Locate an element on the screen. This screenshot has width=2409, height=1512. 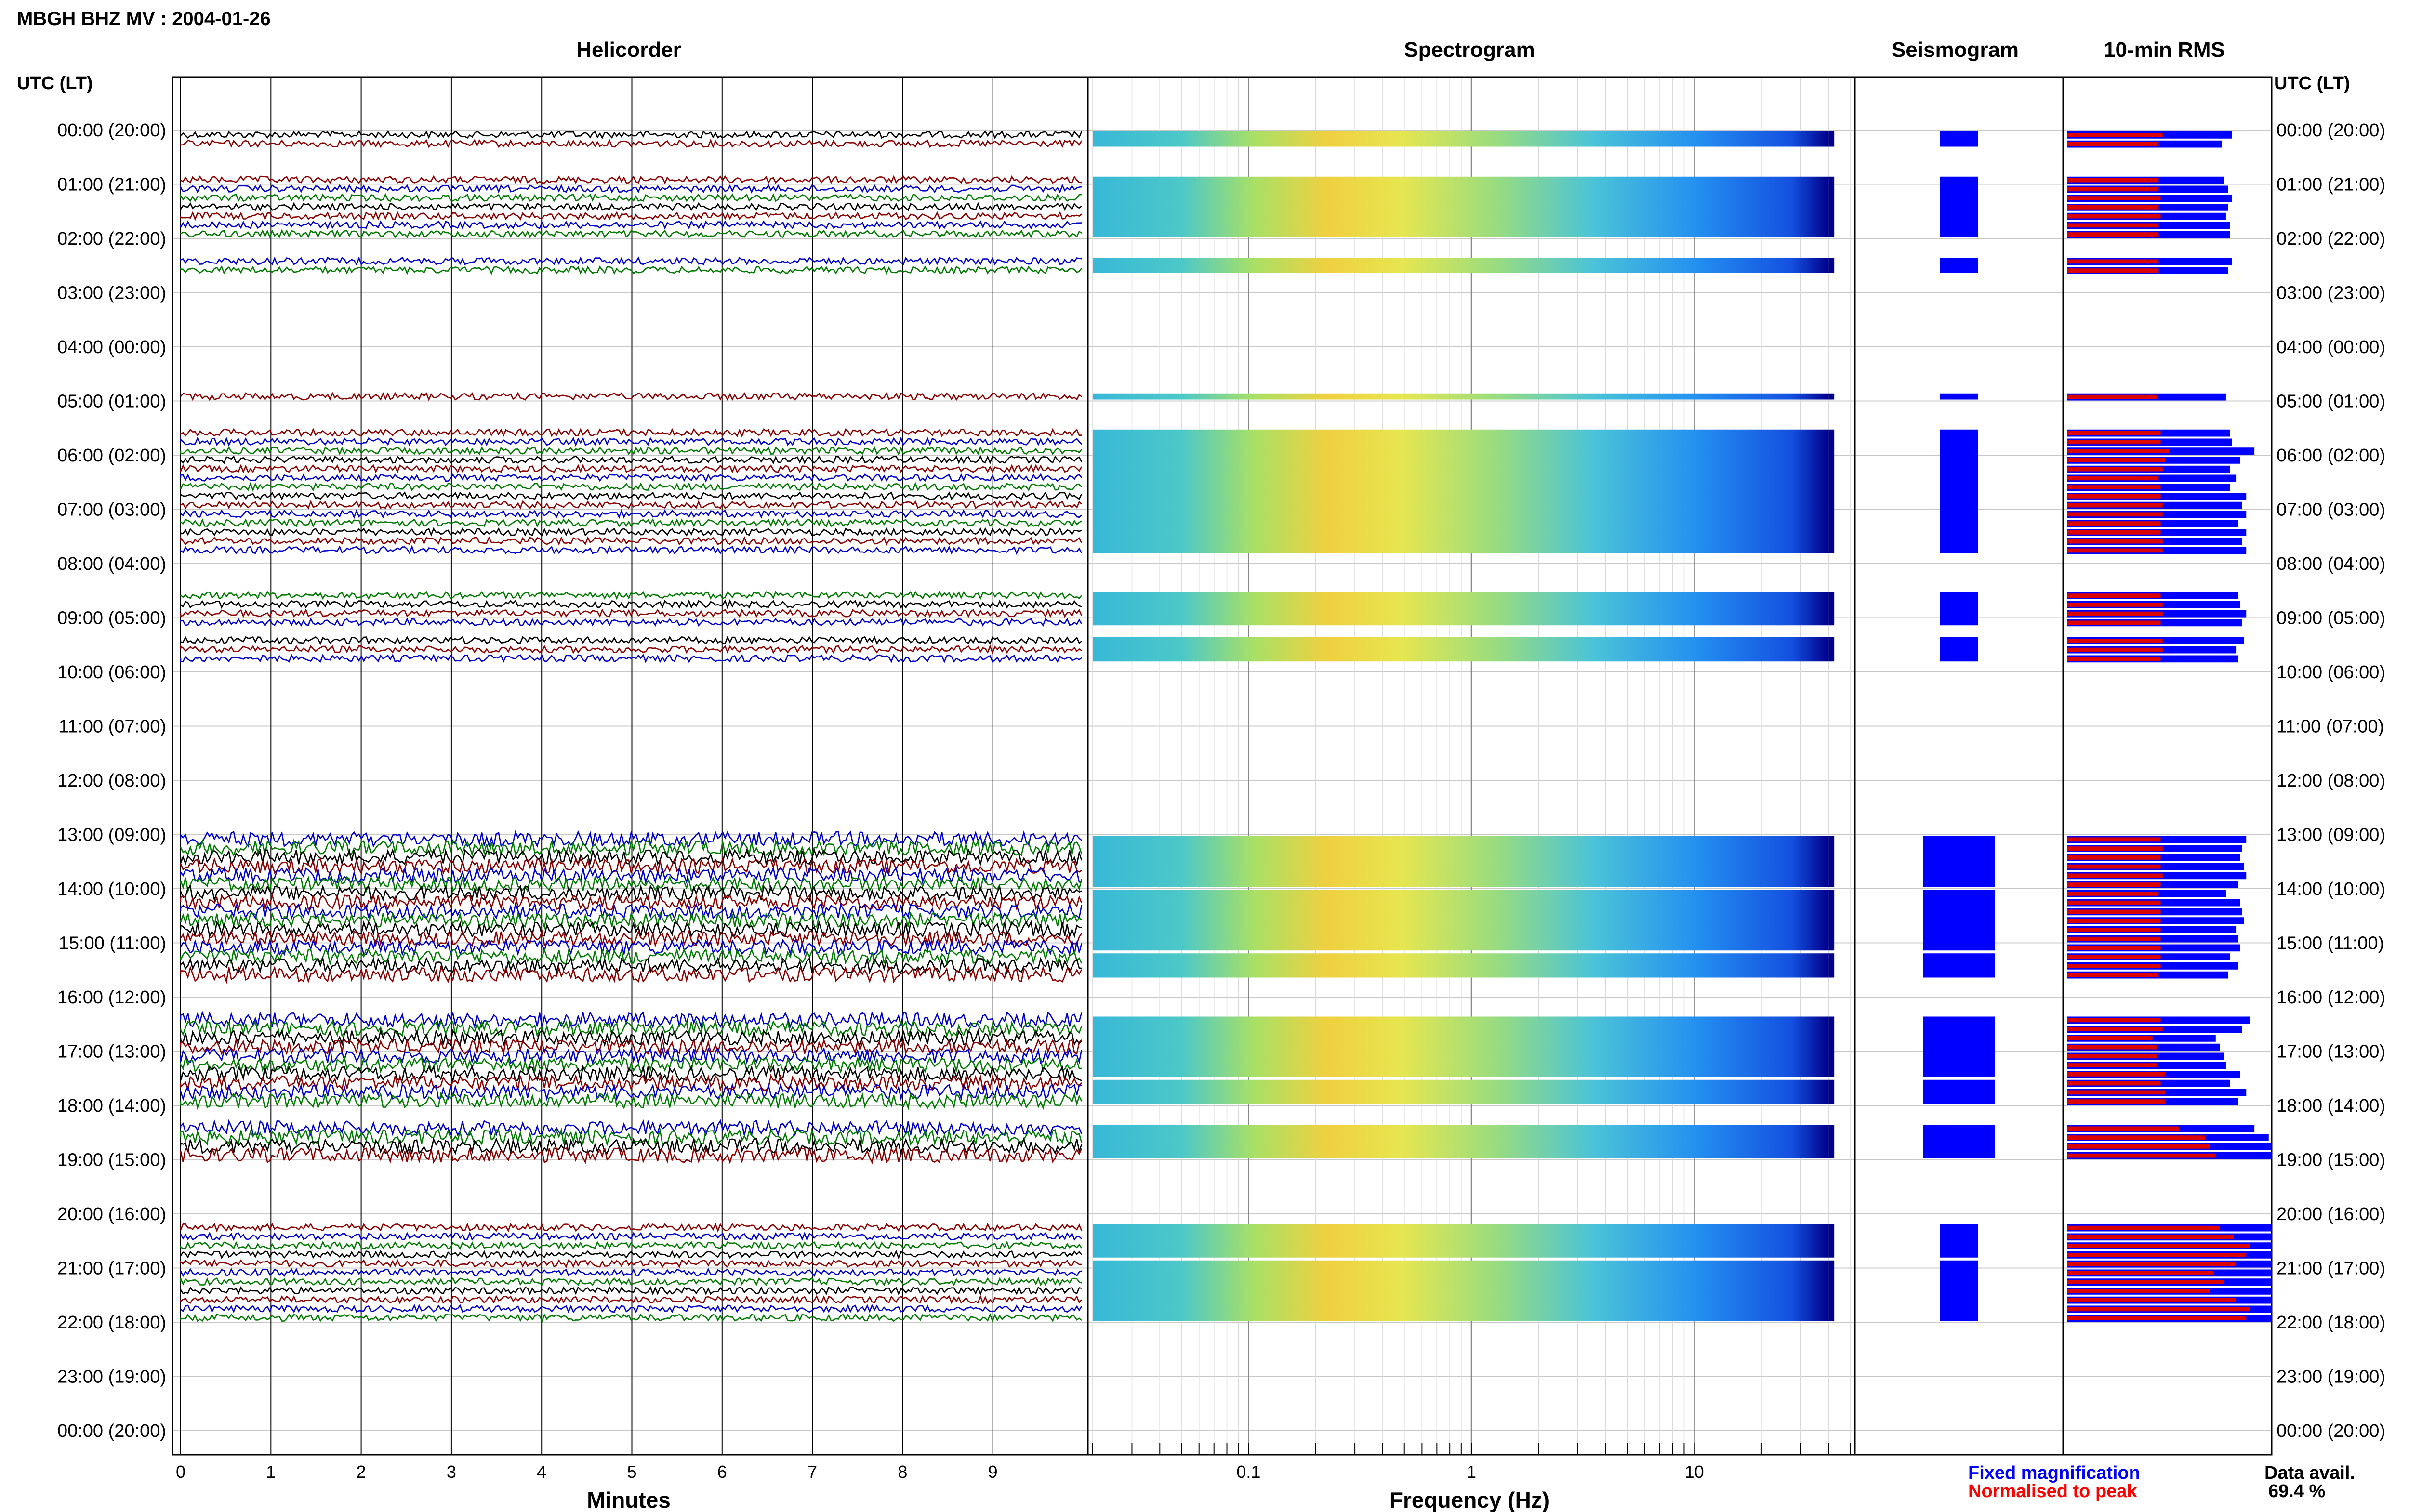
minute-tick-label: 4 is located at coordinates (541, 1472).